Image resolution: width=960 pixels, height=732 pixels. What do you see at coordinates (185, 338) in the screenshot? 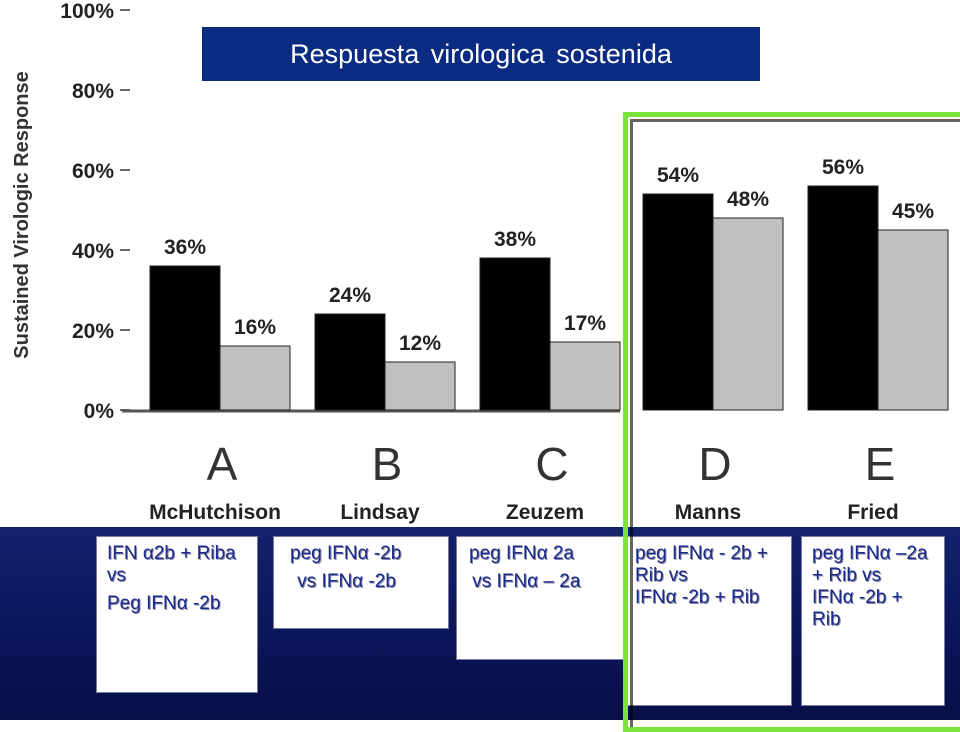
I see `bar-a-treatment` at bounding box center [185, 338].